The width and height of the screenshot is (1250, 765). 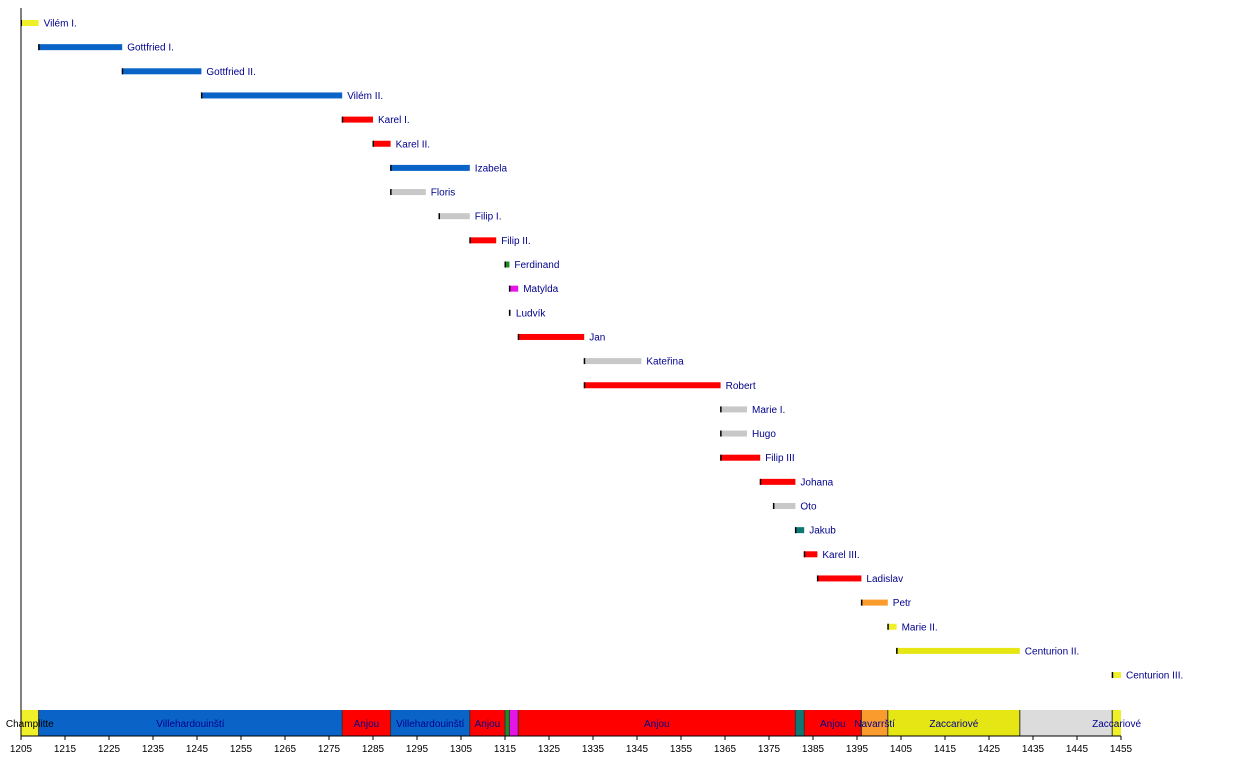 I want to click on dynasty-label-4: Anjou, so click(x=488, y=724).